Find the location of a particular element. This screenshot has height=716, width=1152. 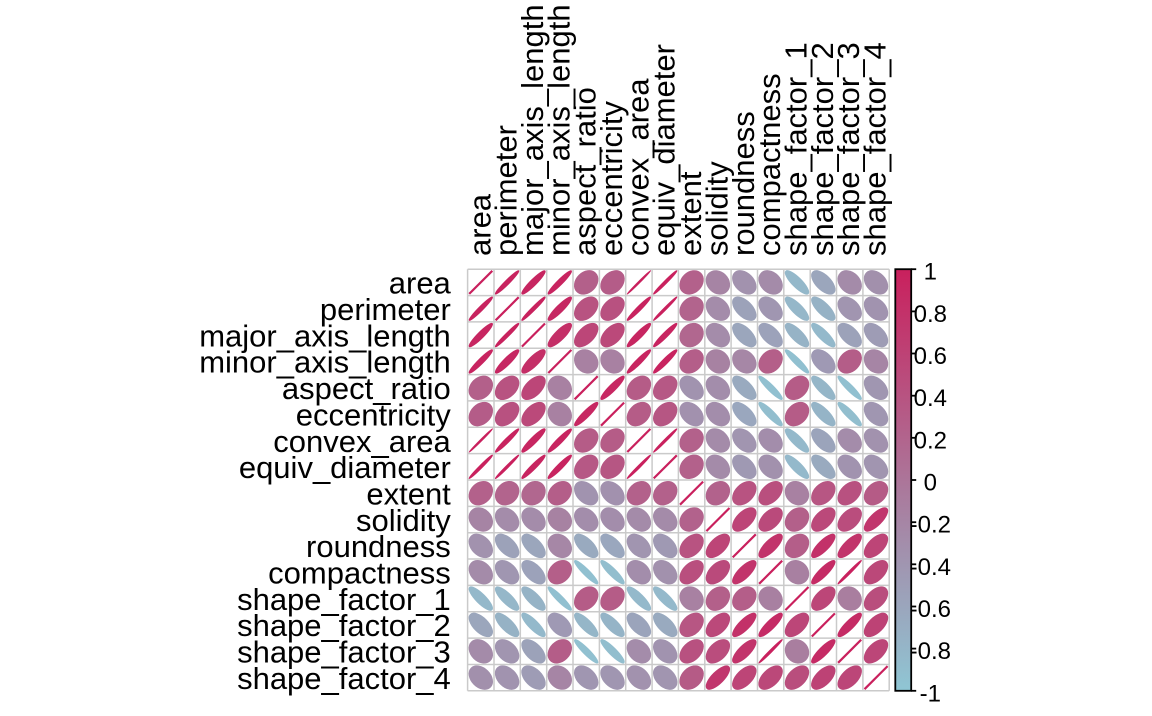

svg-text: 0.8 is located at coordinates (930, 314).